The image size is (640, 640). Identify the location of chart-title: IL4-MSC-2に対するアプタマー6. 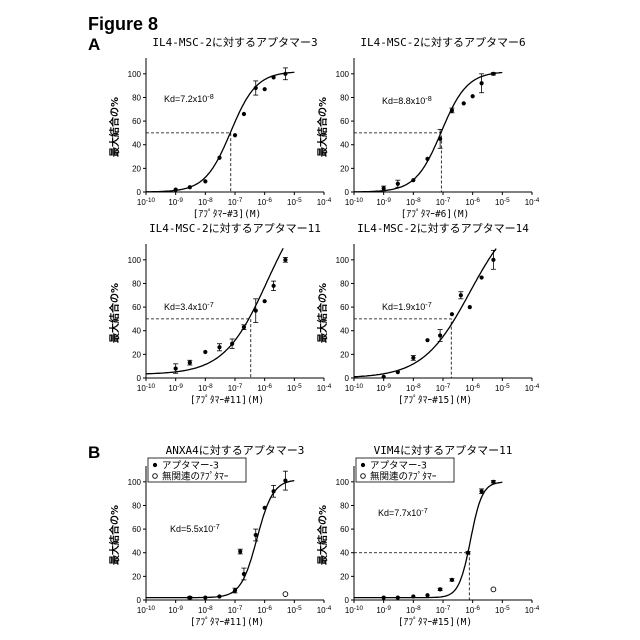
(442, 42).